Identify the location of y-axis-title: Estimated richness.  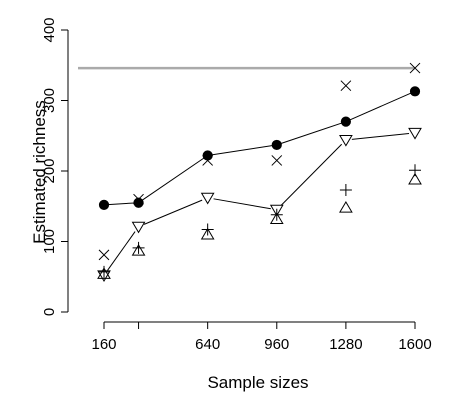
(39, 172).